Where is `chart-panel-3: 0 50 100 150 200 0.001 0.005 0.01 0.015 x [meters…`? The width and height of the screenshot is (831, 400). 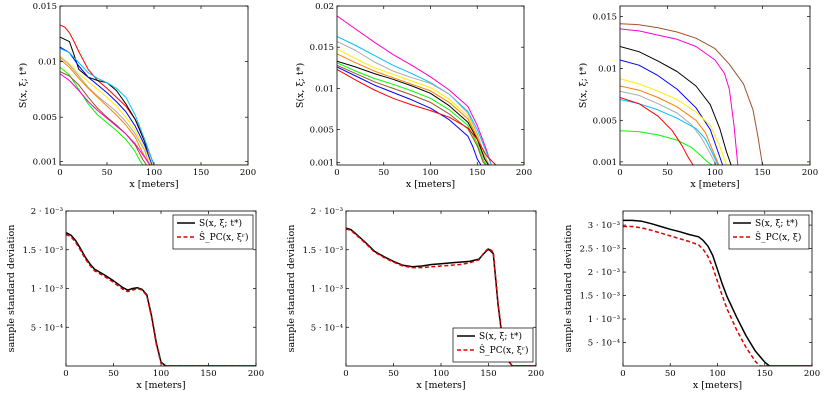 chart-panel-3: 0 50 100 150 200 0.001 0.005 0.01 0.015 x [meters… is located at coordinates (698, 97).